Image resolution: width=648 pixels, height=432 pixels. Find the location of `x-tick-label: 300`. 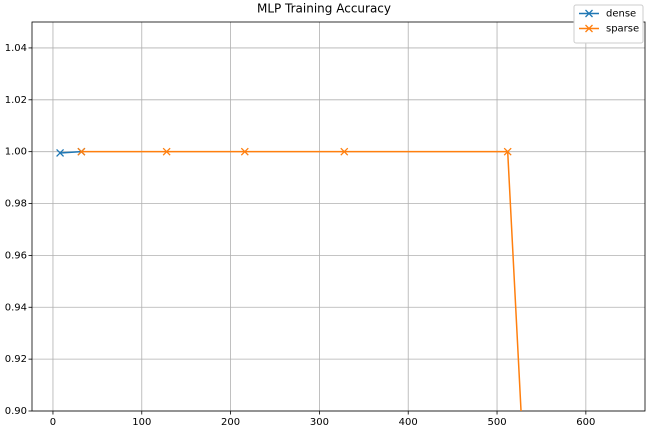

x-tick-label: 300 is located at coordinates (319, 422).